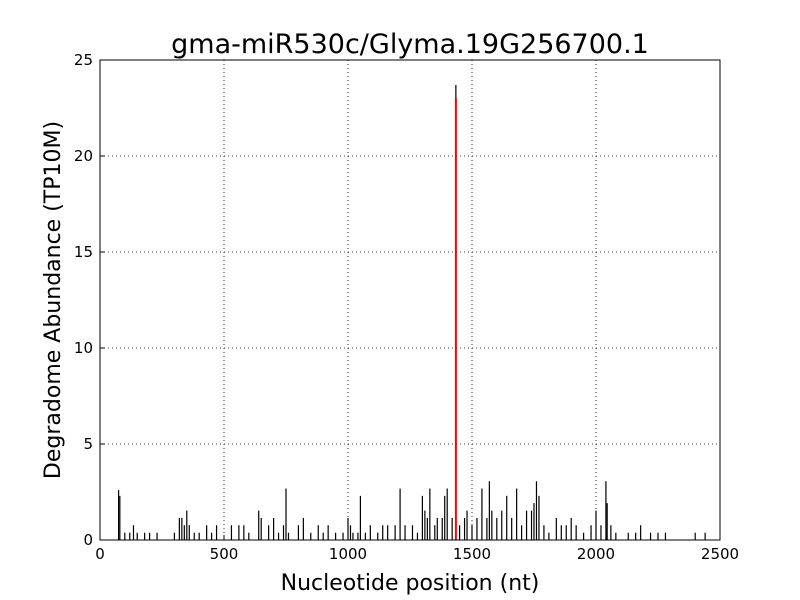 This screenshot has width=800, height=600. What do you see at coordinates (100, 554) in the screenshot?
I see `x-tick-label: 0` at bounding box center [100, 554].